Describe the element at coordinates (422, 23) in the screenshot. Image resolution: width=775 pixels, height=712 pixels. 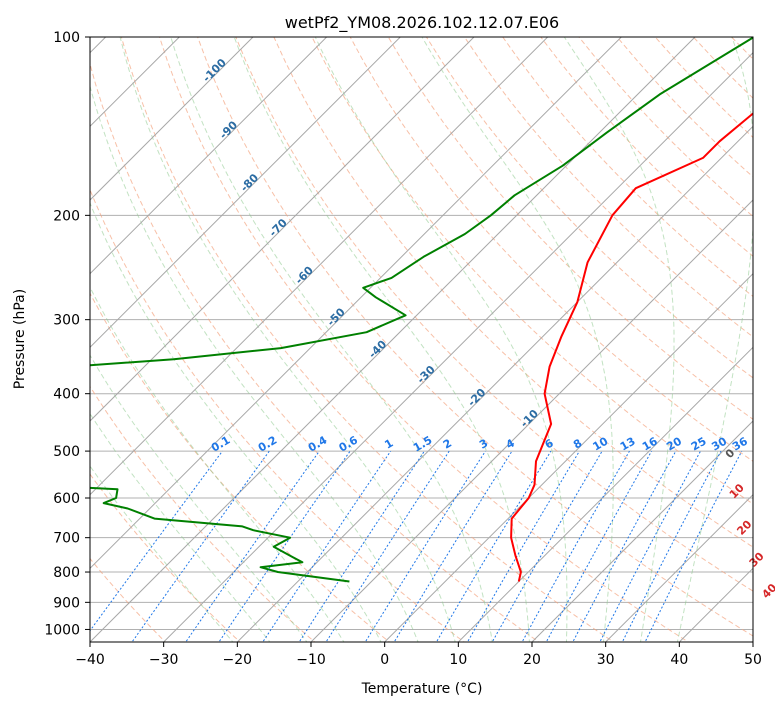
I see `chart-title: wetPf2_YM08.2026.102.12.07.E06` at that location.